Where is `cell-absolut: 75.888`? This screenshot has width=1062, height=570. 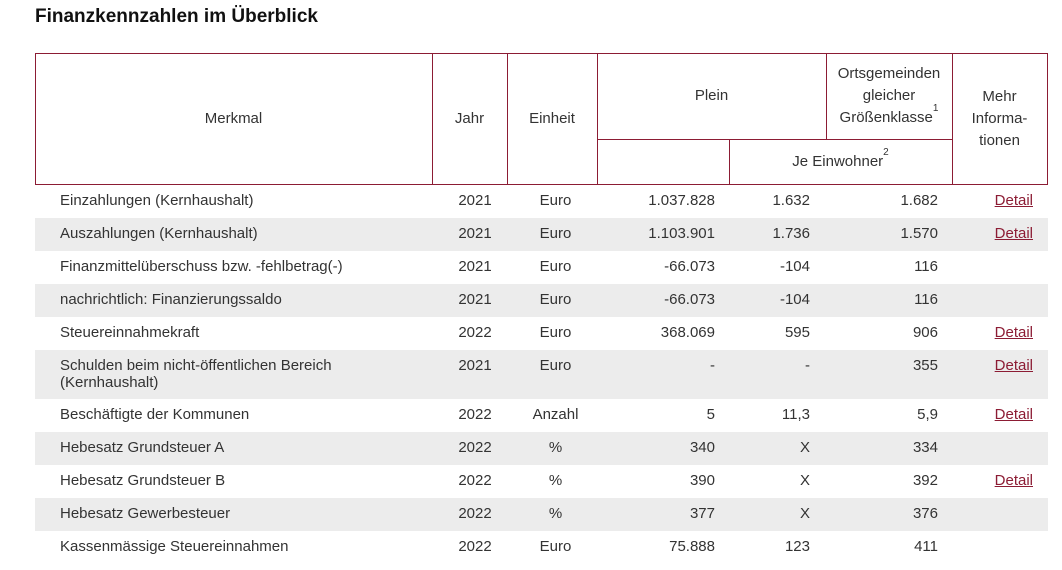 cell-absolut: 75.888 is located at coordinates (692, 546).